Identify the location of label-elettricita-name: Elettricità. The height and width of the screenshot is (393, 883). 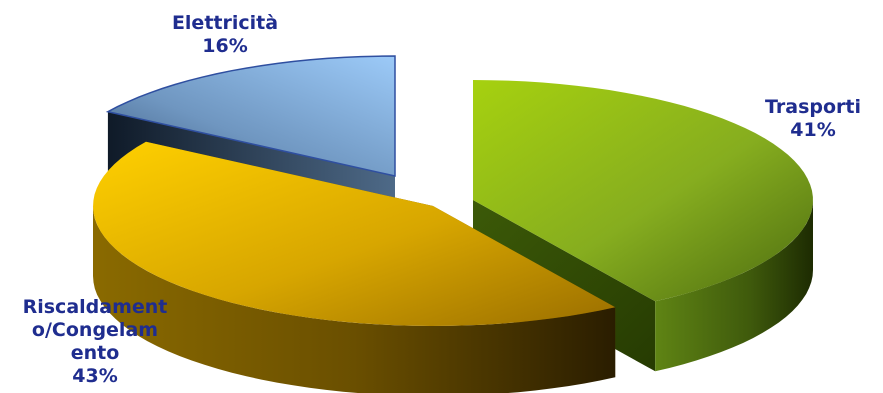
(225, 23).